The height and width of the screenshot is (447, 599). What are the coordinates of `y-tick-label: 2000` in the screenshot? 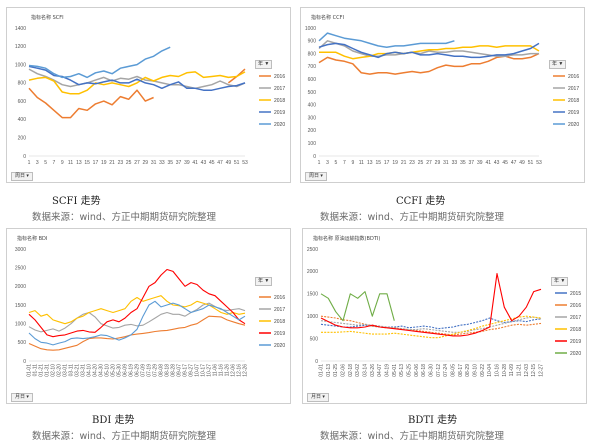 It's located at (312, 272).